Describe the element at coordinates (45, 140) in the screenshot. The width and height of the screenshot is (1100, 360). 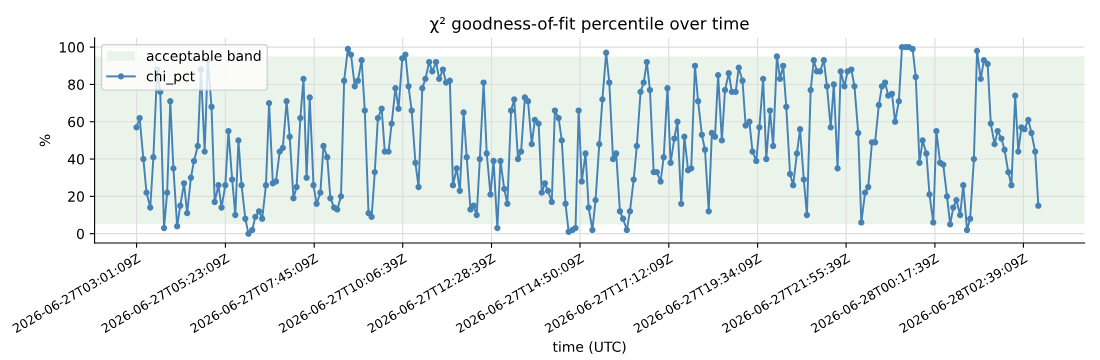
I see `y-axis-title: %` at that location.